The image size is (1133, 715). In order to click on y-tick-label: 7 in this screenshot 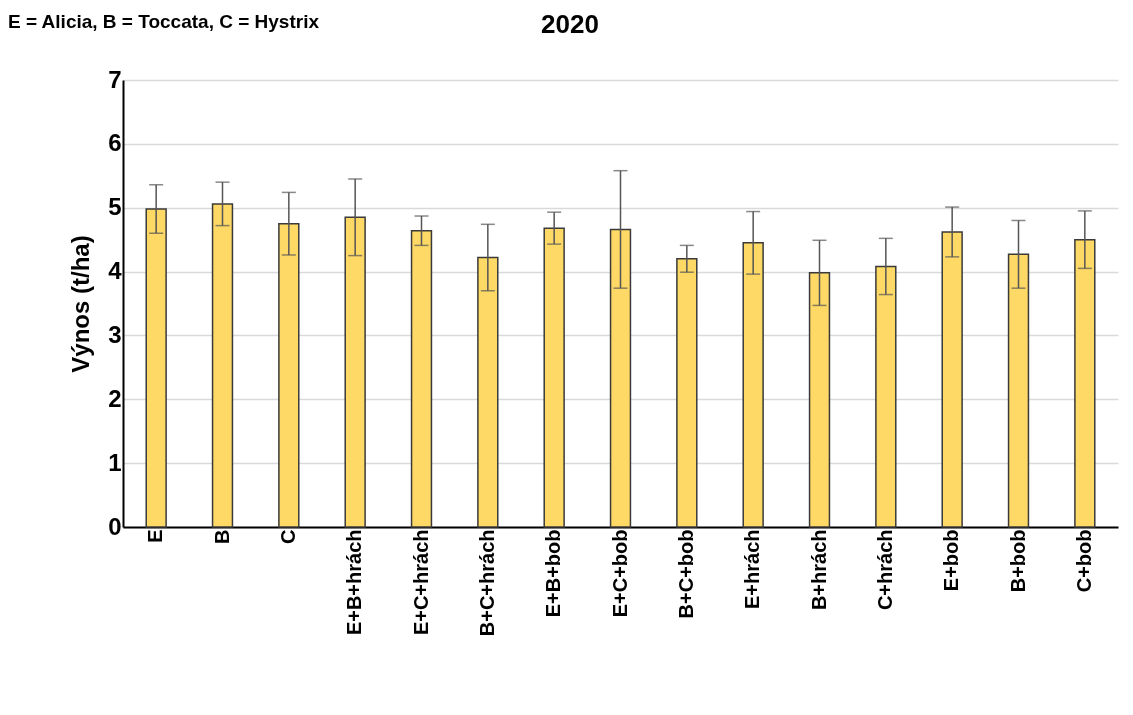, I will do `click(115, 79)`.